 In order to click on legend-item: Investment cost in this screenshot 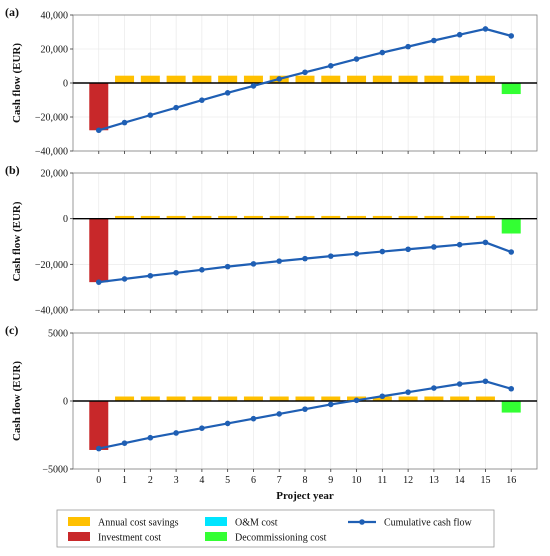, I will do `click(114, 538)`.